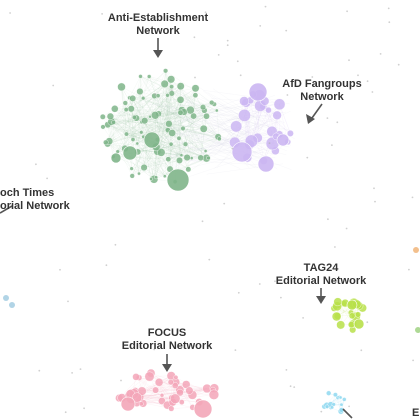 The height and width of the screenshot is (420, 420). I want to click on hub-node, so click(242, 152).